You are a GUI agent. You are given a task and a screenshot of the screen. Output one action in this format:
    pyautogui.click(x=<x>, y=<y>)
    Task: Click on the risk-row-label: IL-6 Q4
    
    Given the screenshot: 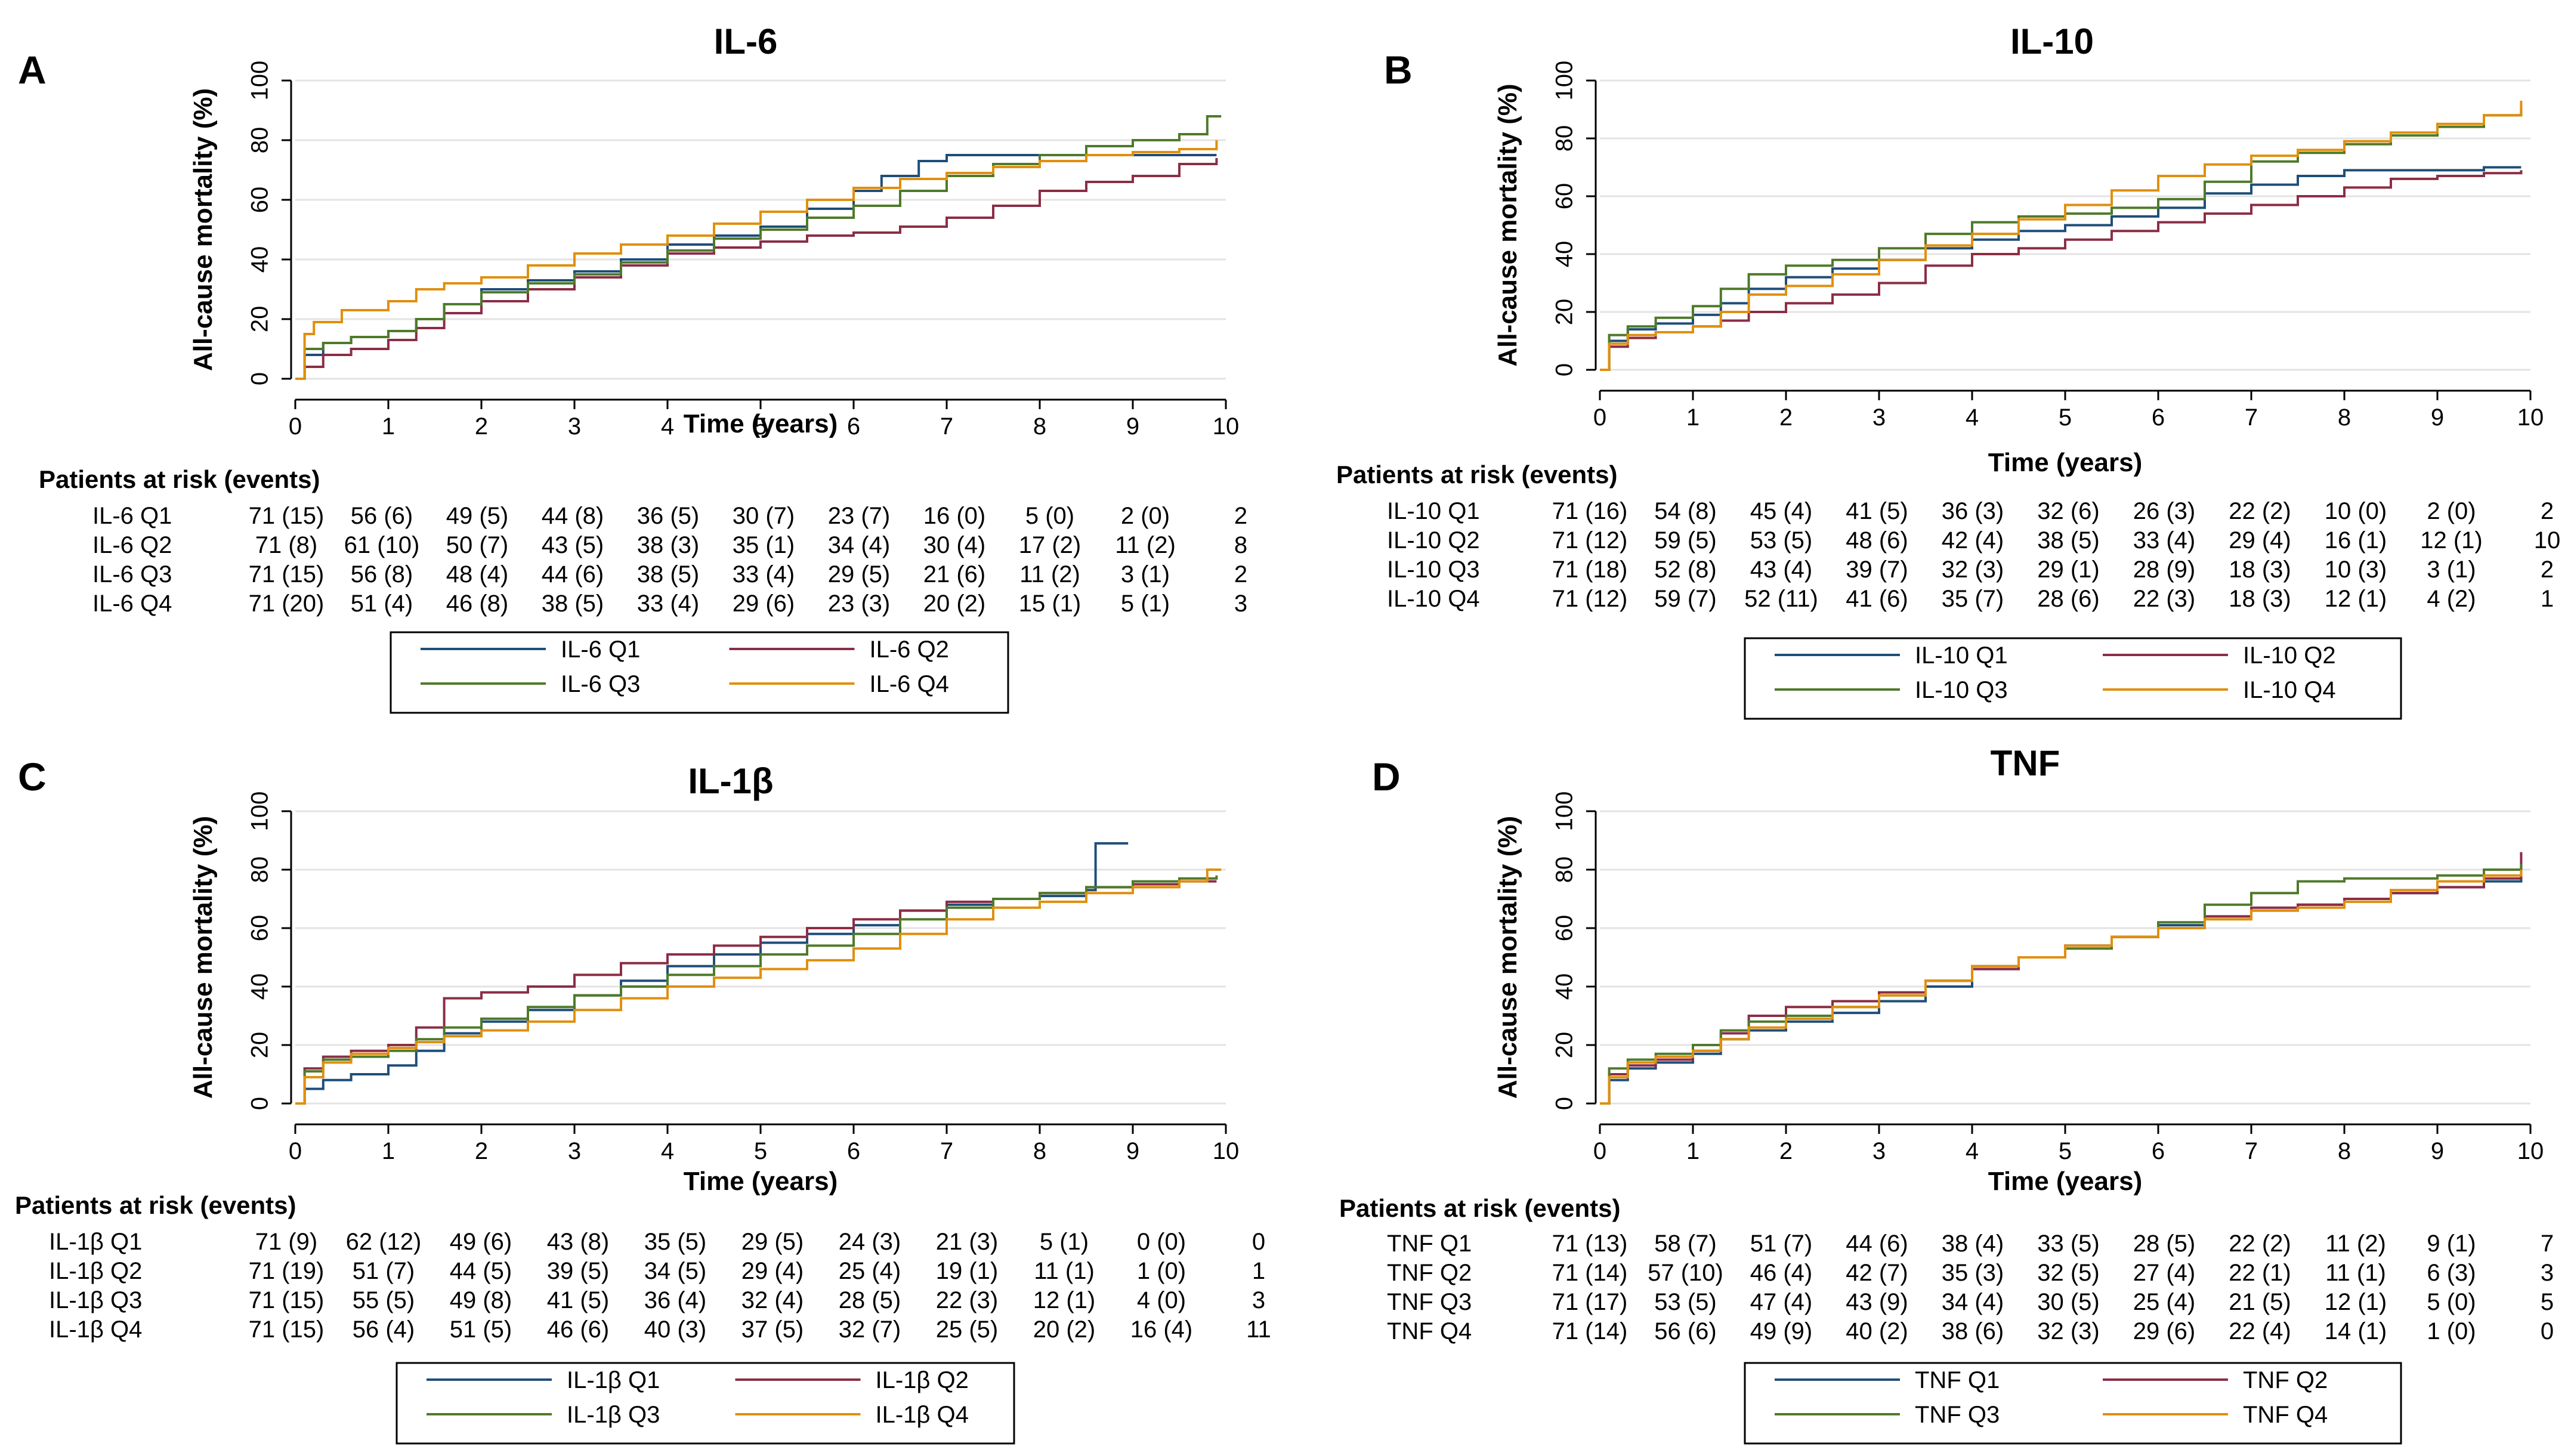 What is the action you would take?
    pyautogui.click(x=132, y=604)
    